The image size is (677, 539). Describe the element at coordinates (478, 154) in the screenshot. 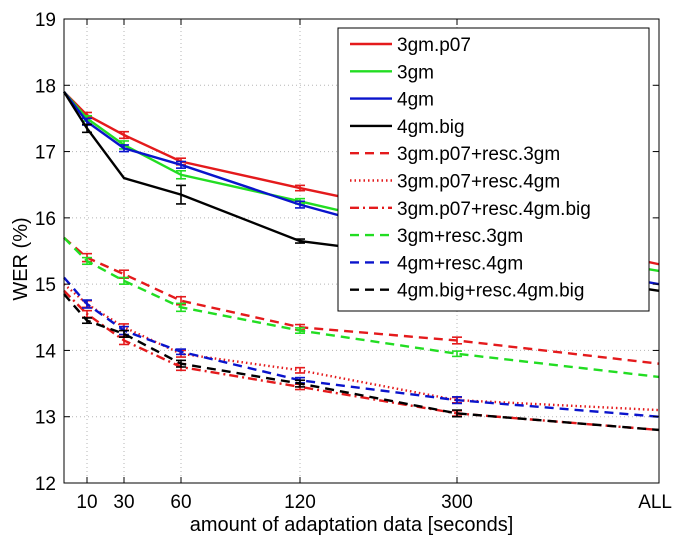

I see `legend-label: 3gm.p07+resc.3gm` at that location.